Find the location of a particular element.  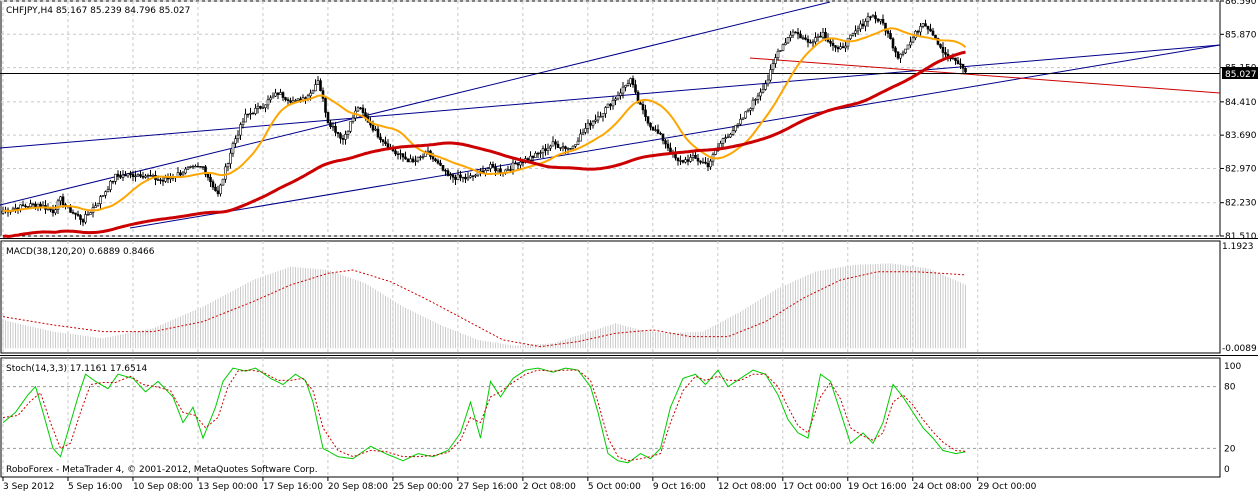

macd-tick-label: -0.0089 is located at coordinates (1239, 349).